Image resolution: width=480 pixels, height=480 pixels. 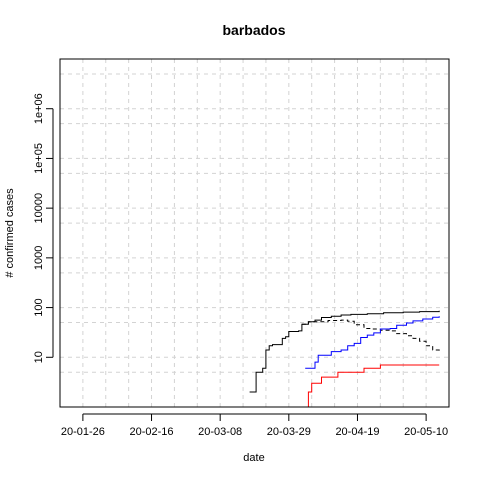 What do you see at coordinates (39, 307) in the screenshot?
I see `y-tick-label: 100` at bounding box center [39, 307].